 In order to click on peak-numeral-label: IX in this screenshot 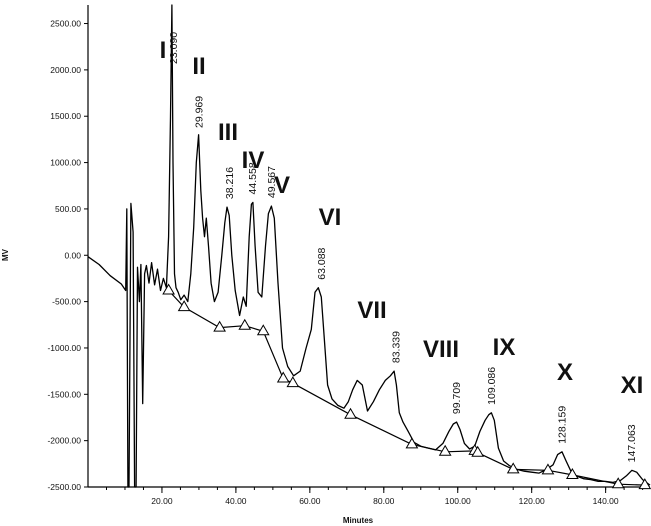, I will do `click(504, 347)`.